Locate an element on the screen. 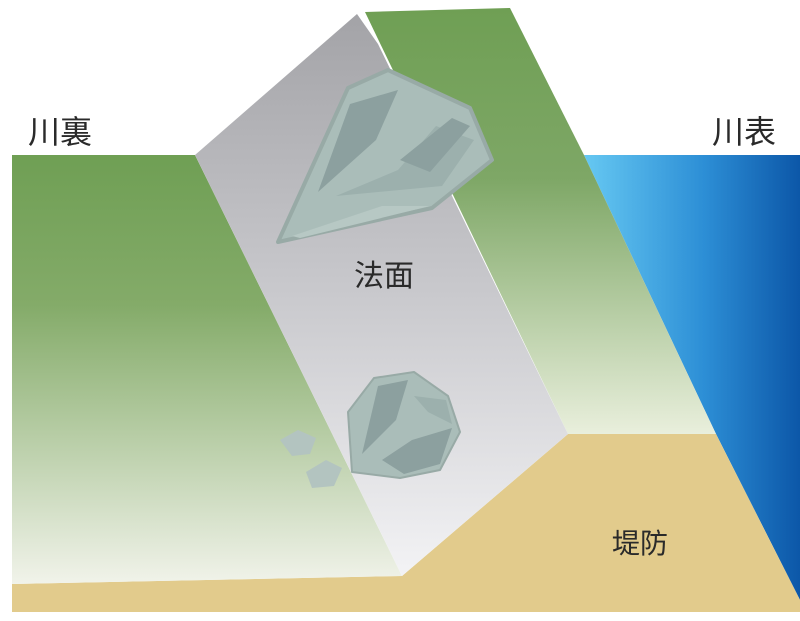 Image resolution: width=800 pixels, height=621 pixels. small-rock-block is located at coordinates (404, 425).